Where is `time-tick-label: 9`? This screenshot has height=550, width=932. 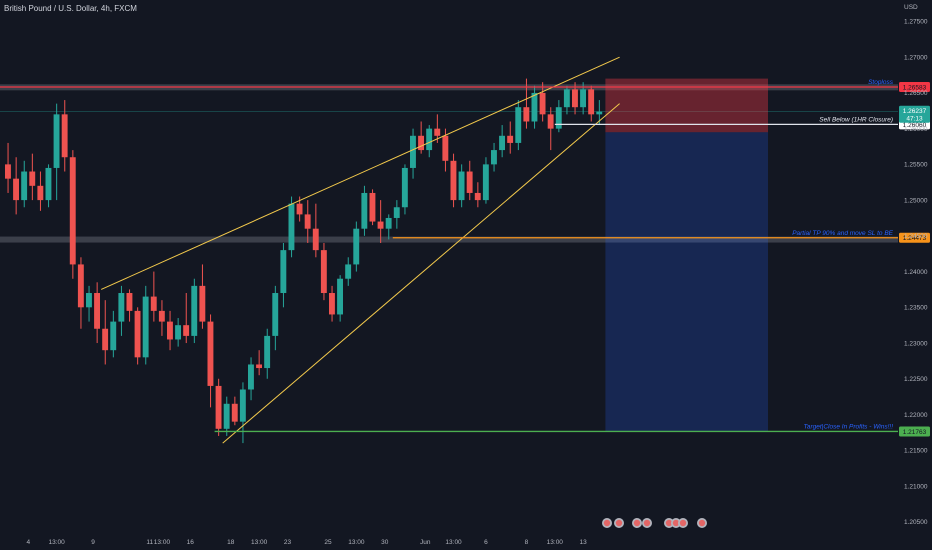 time-tick-label: 9 is located at coordinates (93, 542).